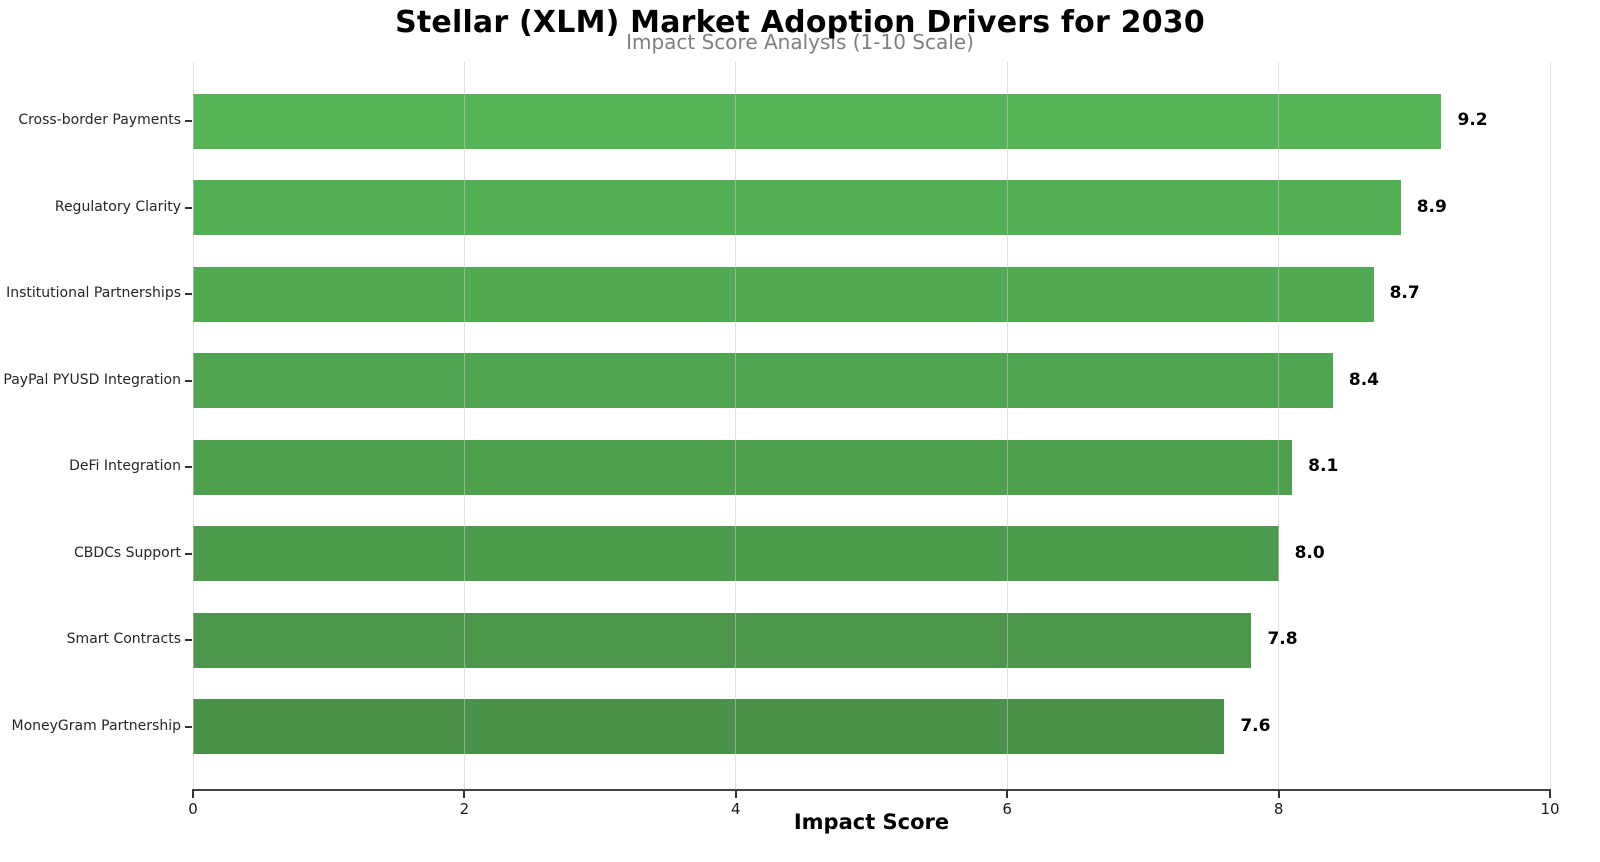 Image resolution: width=1600 pixels, height=862 pixels. What do you see at coordinates (464, 809) in the screenshot?
I see `x-tick-label: 2` at bounding box center [464, 809].